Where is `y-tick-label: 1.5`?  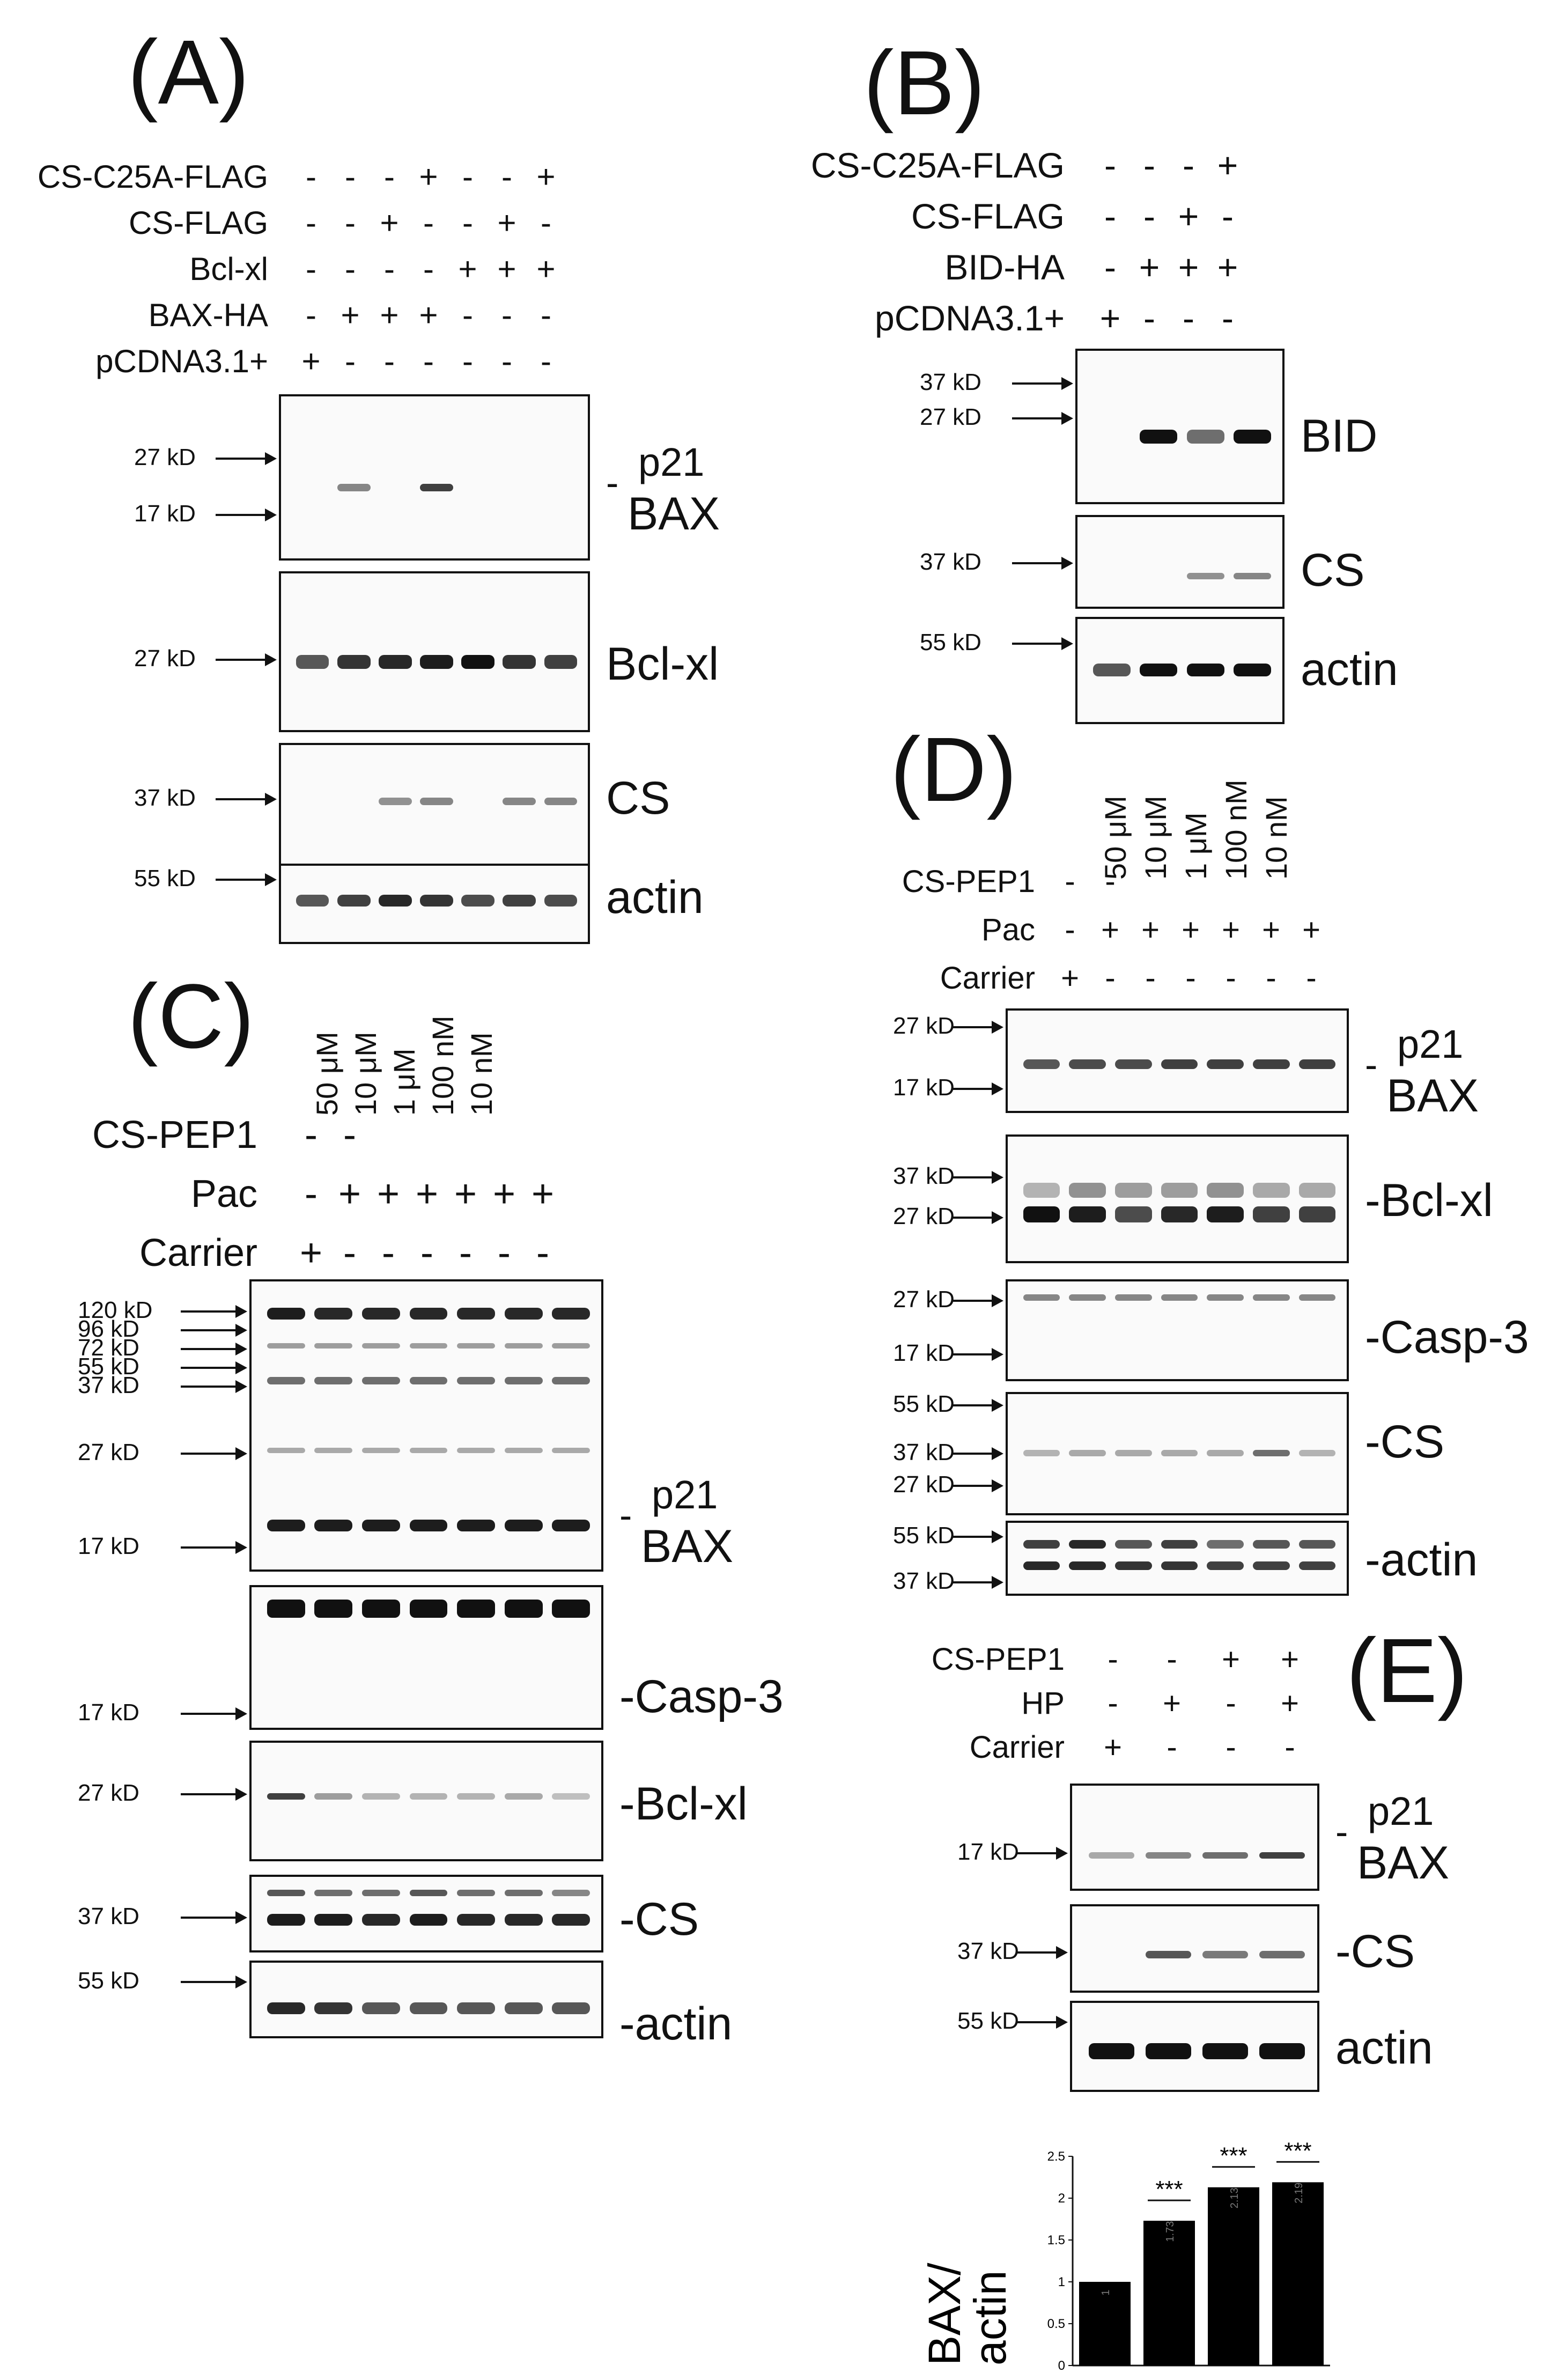
y-tick-label: 1.5 is located at coordinates (1056, 2240).